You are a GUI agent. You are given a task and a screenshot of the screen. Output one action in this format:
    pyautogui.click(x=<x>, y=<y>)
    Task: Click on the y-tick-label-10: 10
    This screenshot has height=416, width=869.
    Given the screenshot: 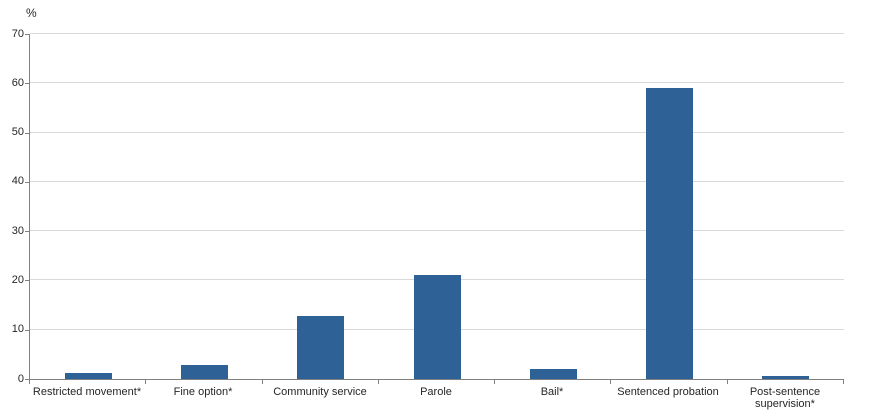 What is the action you would take?
    pyautogui.click(x=17, y=329)
    